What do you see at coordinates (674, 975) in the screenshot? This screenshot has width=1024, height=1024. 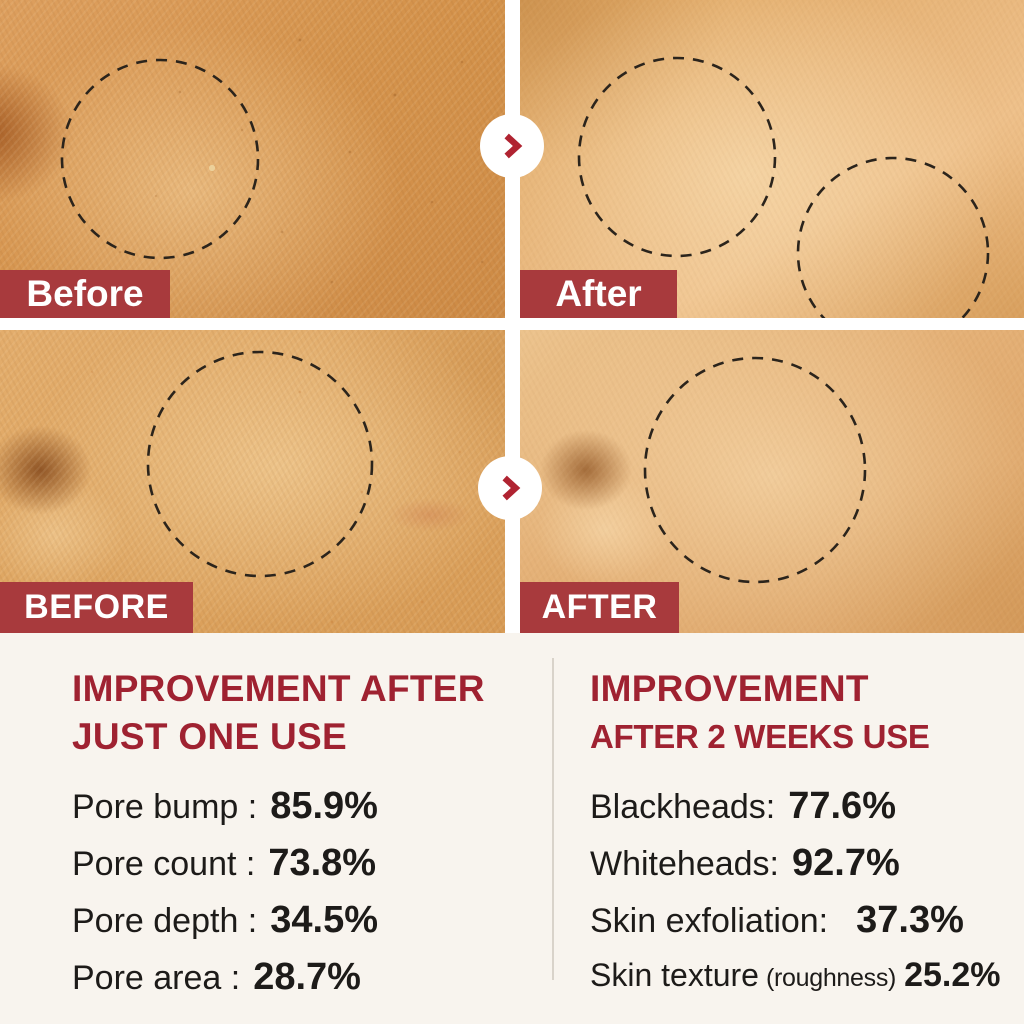 I see `stat-label: Skin texture` at bounding box center [674, 975].